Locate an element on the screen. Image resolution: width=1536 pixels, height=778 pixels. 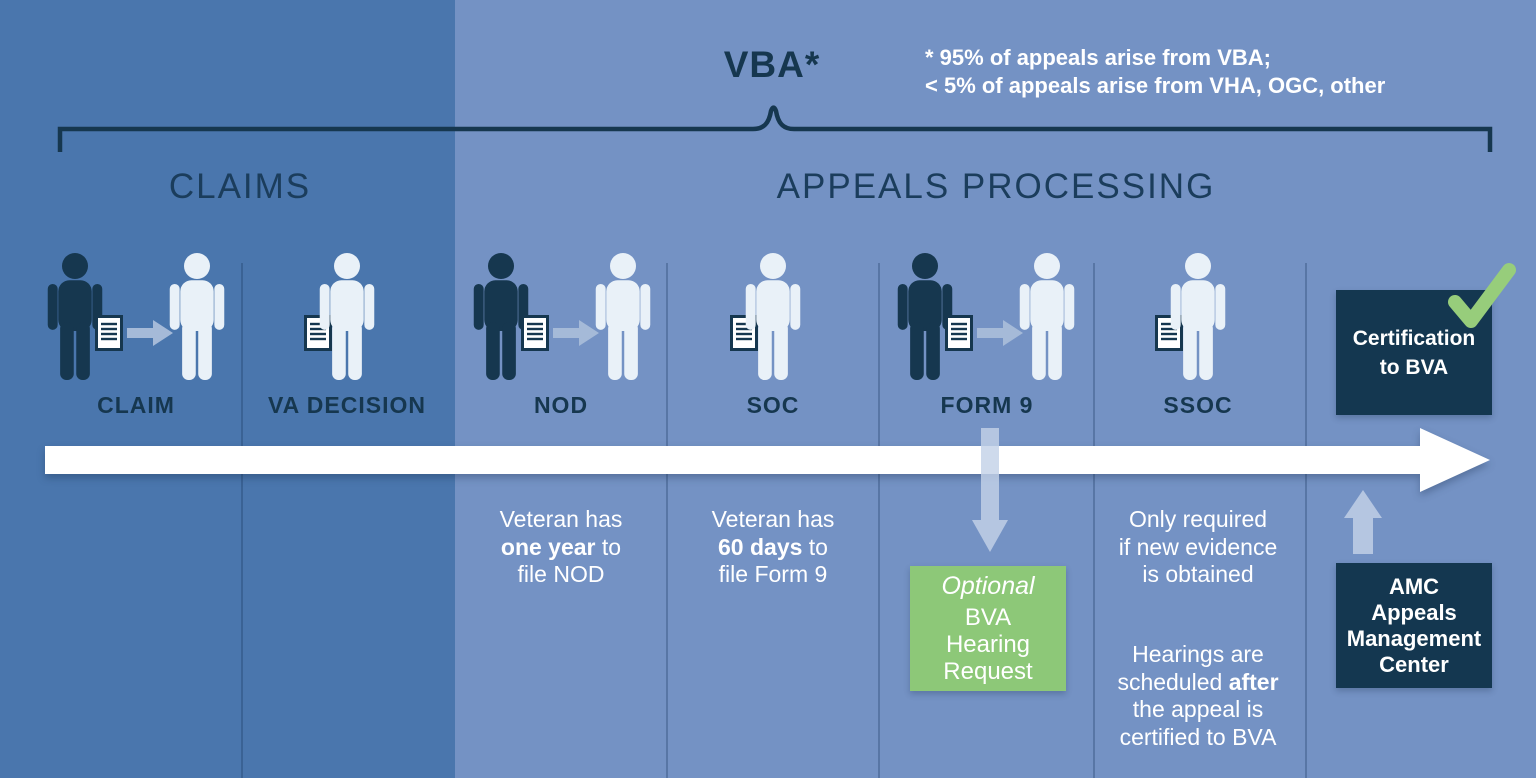
claims-section-title: CLAIMS is located at coordinates (240, 186).